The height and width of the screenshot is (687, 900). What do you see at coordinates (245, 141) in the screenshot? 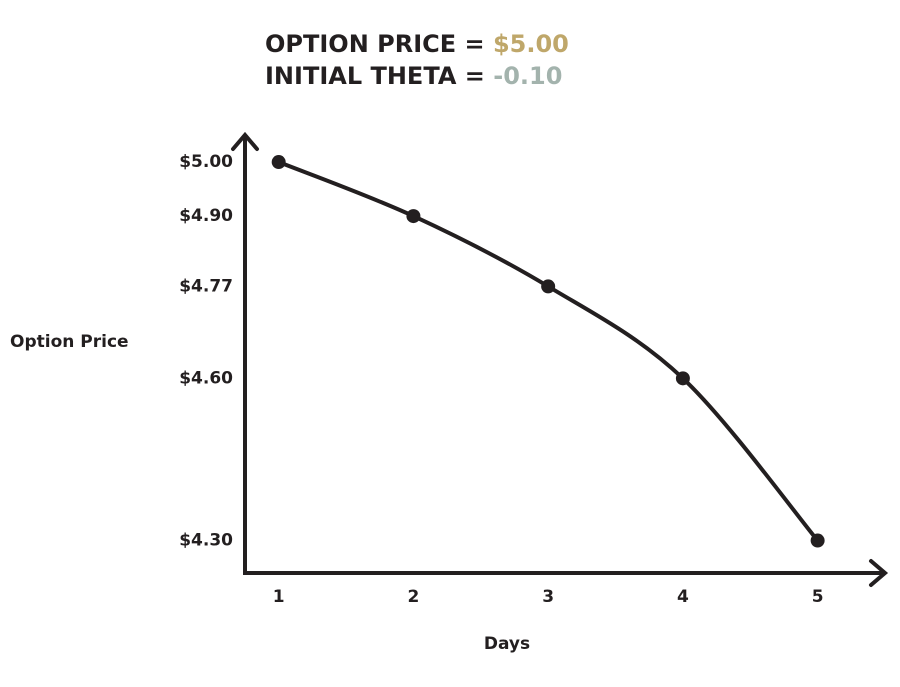
I see `y-arrow` at bounding box center [245, 141].